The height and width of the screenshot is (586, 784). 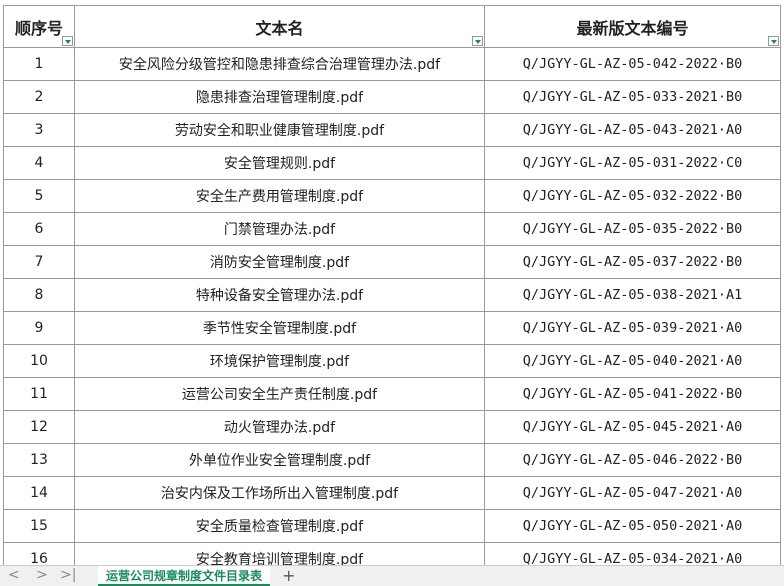 What do you see at coordinates (280, 97) in the screenshot?
I see `table-cell: 隐患排查治理管理制度.pdf` at bounding box center [280, 97].